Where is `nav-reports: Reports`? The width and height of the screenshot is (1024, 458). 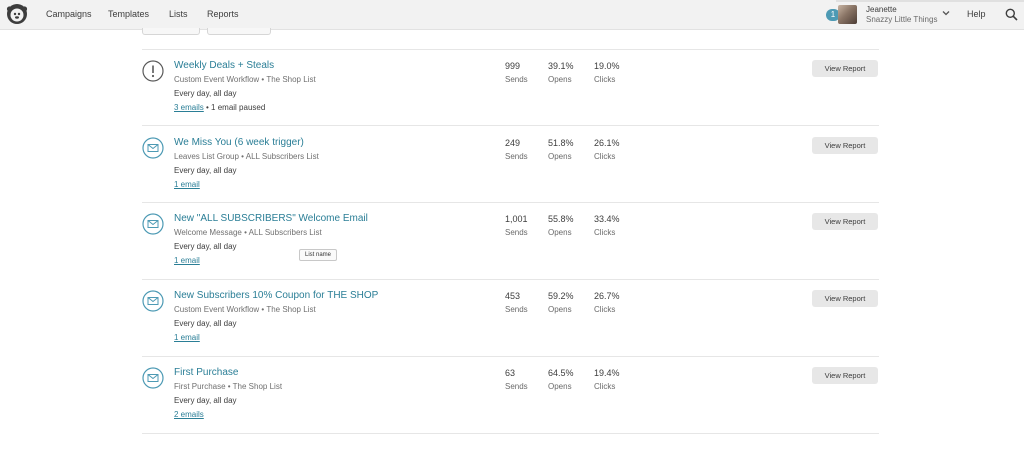 nav-reports: Reports is located at coordinates (223, 14).